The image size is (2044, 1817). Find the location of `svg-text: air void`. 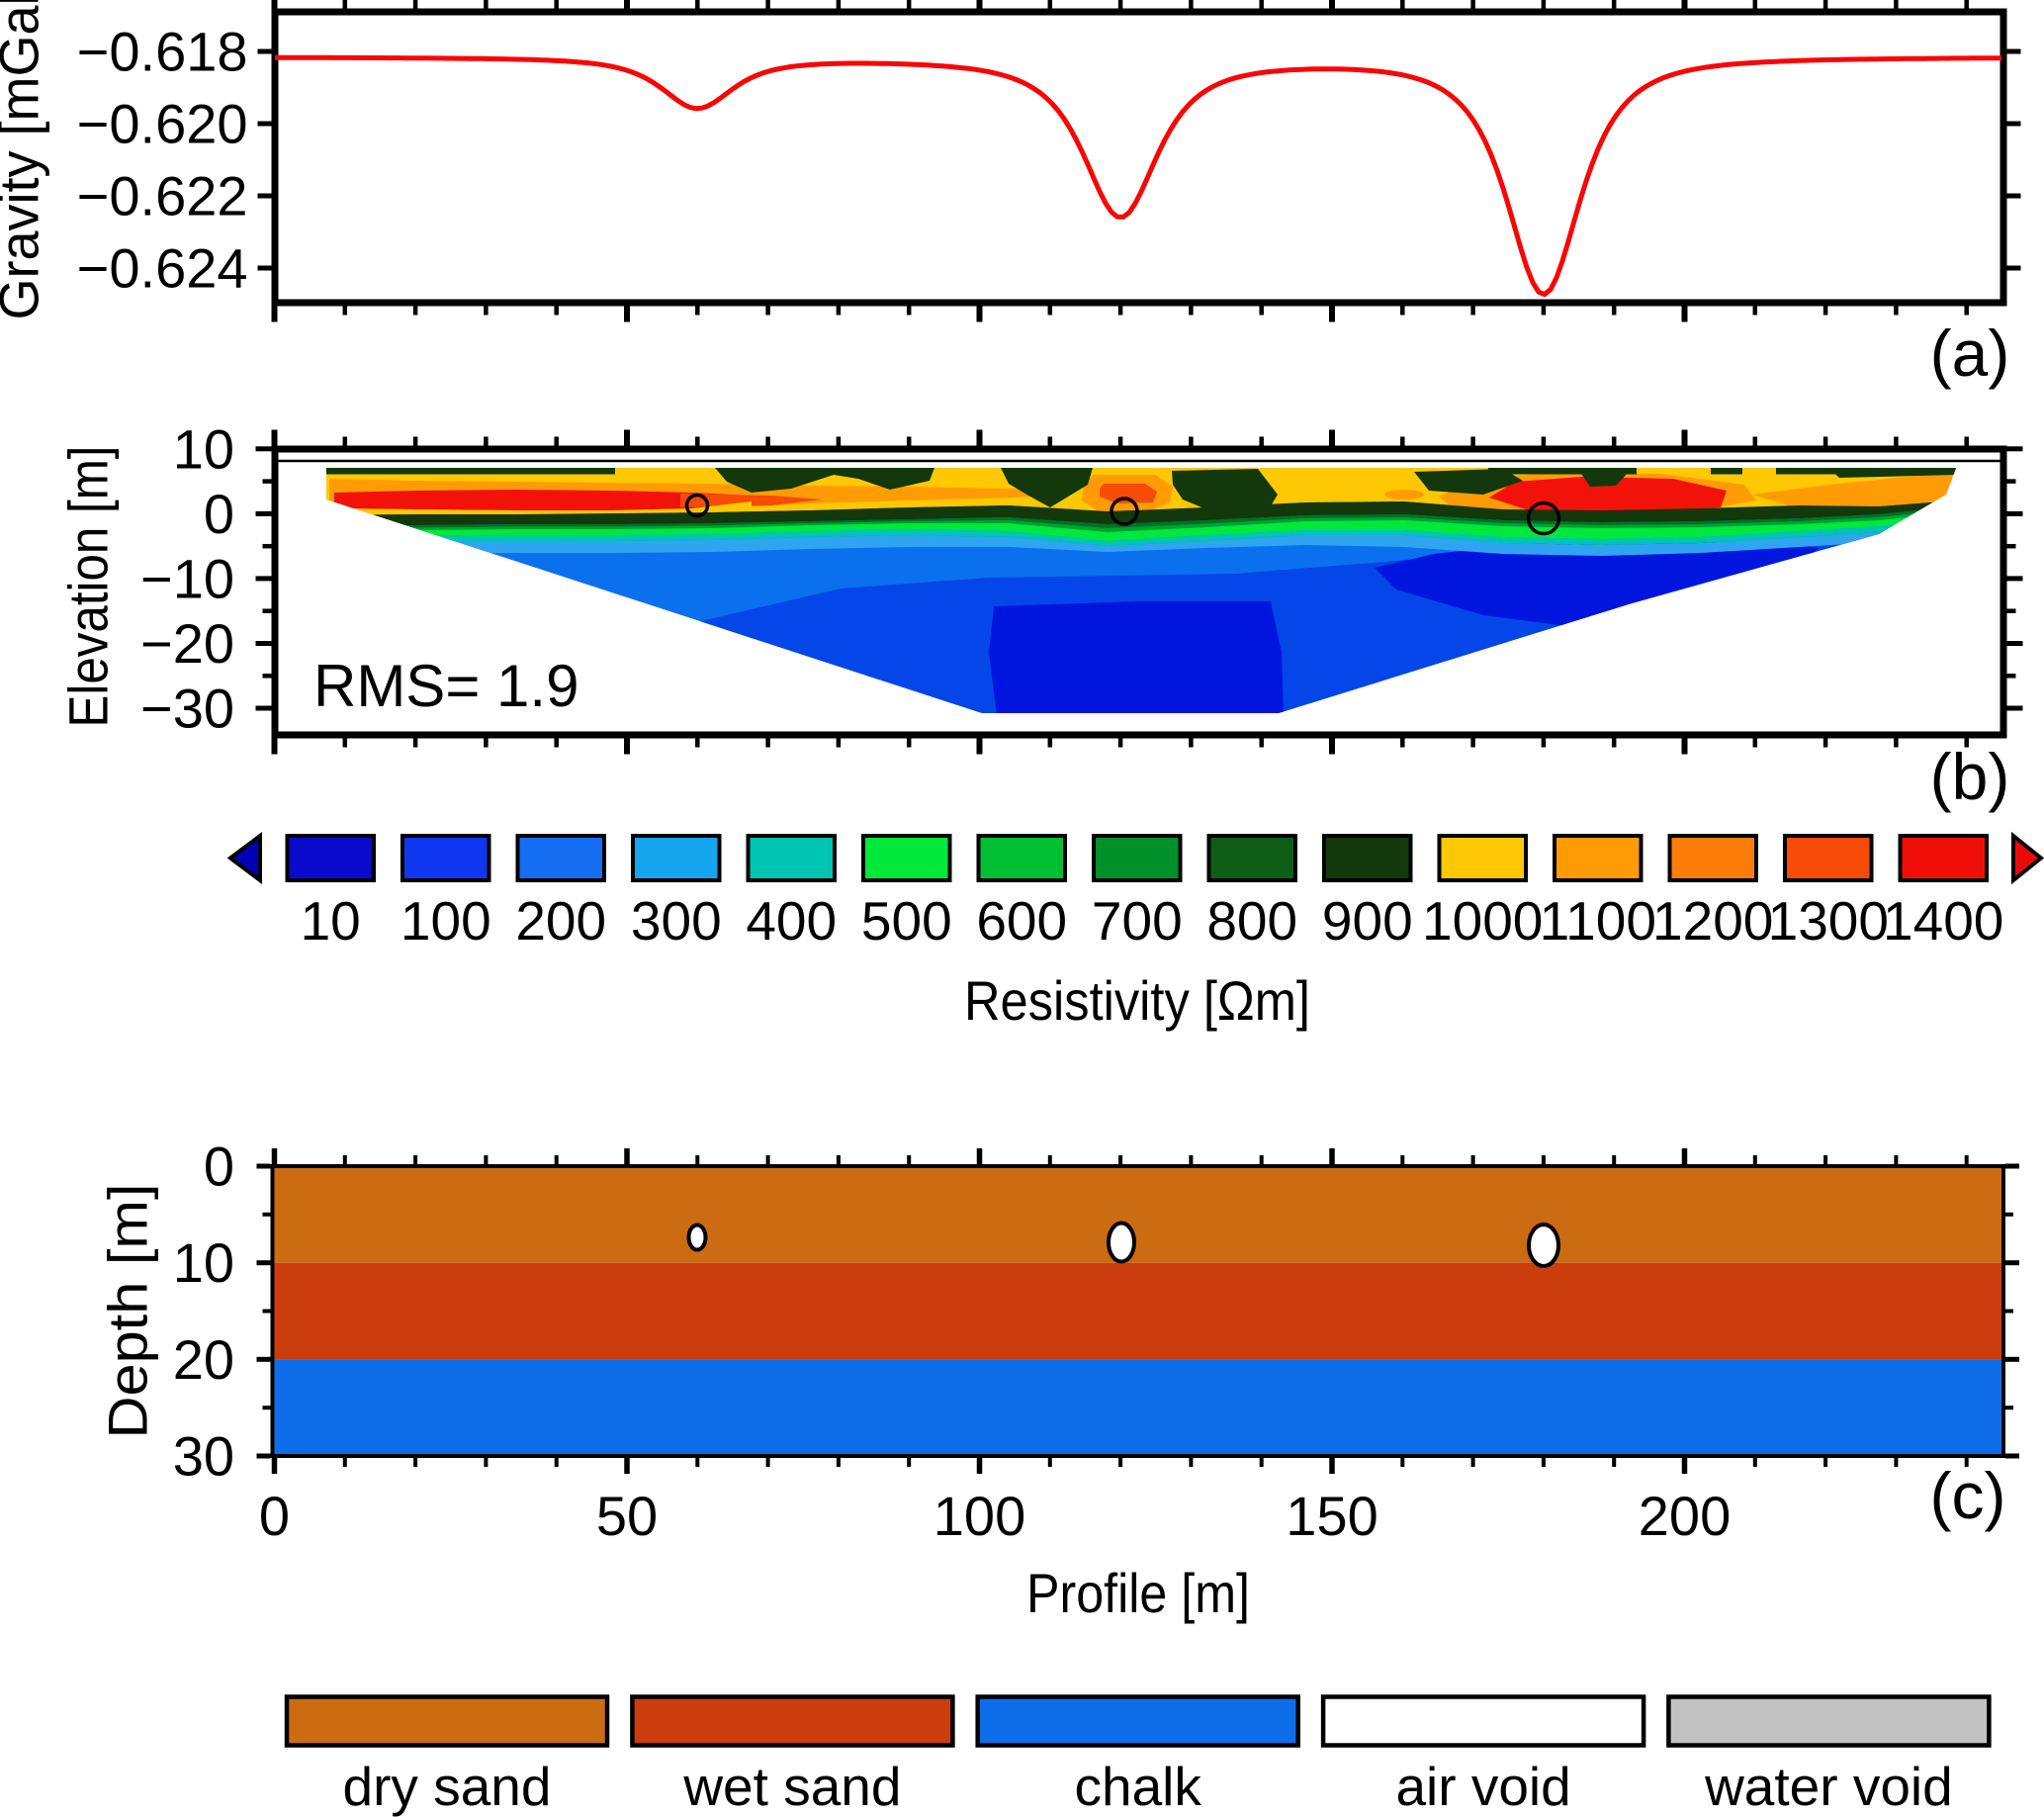

svg-text: air void is located at coordinates (1482, 1786).